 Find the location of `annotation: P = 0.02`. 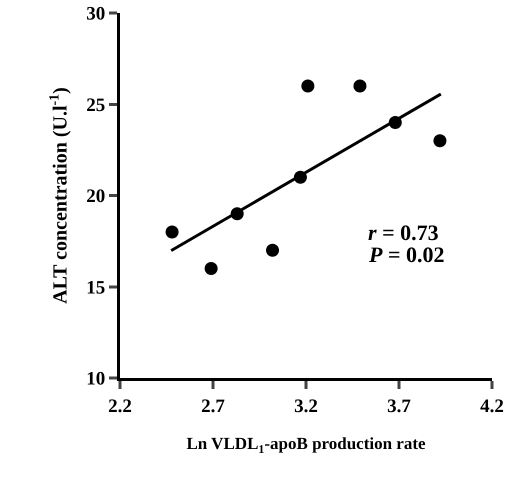

annotation: P = 0.02 is located at coordinates (406, 254).